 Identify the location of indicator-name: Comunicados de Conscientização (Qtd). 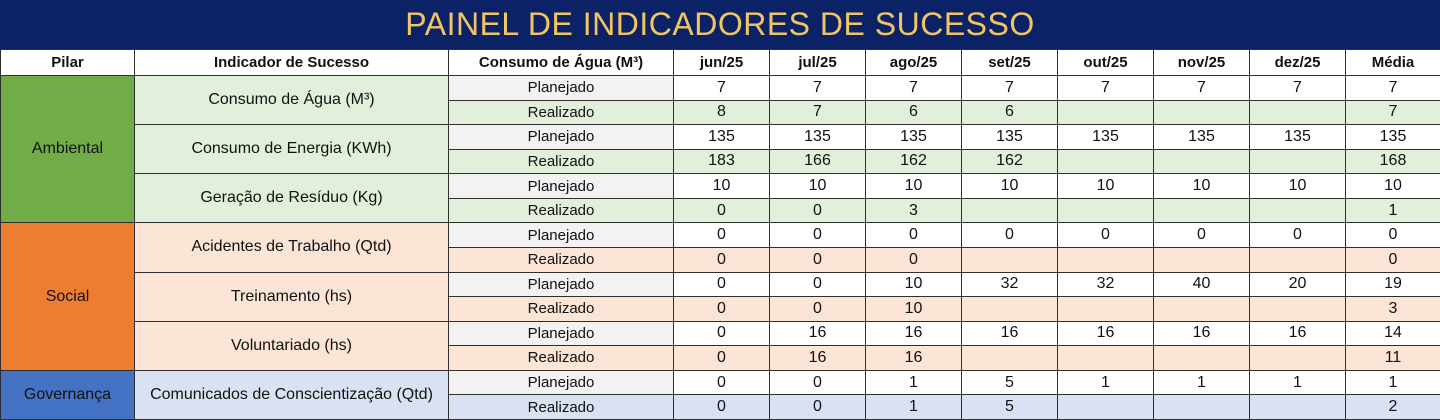
(291, 394).